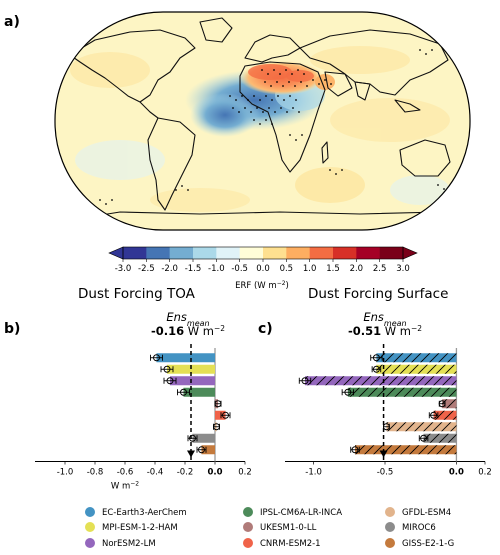 The height and width of the screenshot is (555, 500). I want to click on bar-MIROC6, so click(203, 438).